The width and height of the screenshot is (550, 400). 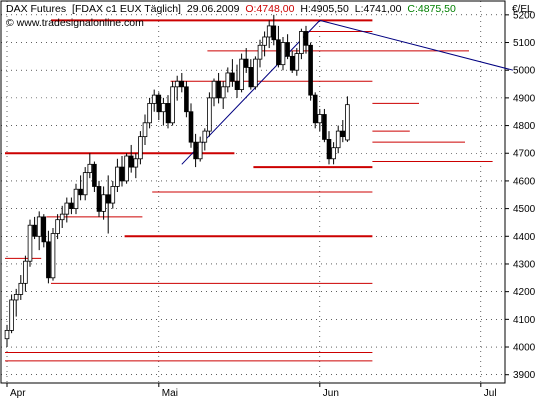 I want to click on y-tick-label: 4800, so click(x=524, y=126).